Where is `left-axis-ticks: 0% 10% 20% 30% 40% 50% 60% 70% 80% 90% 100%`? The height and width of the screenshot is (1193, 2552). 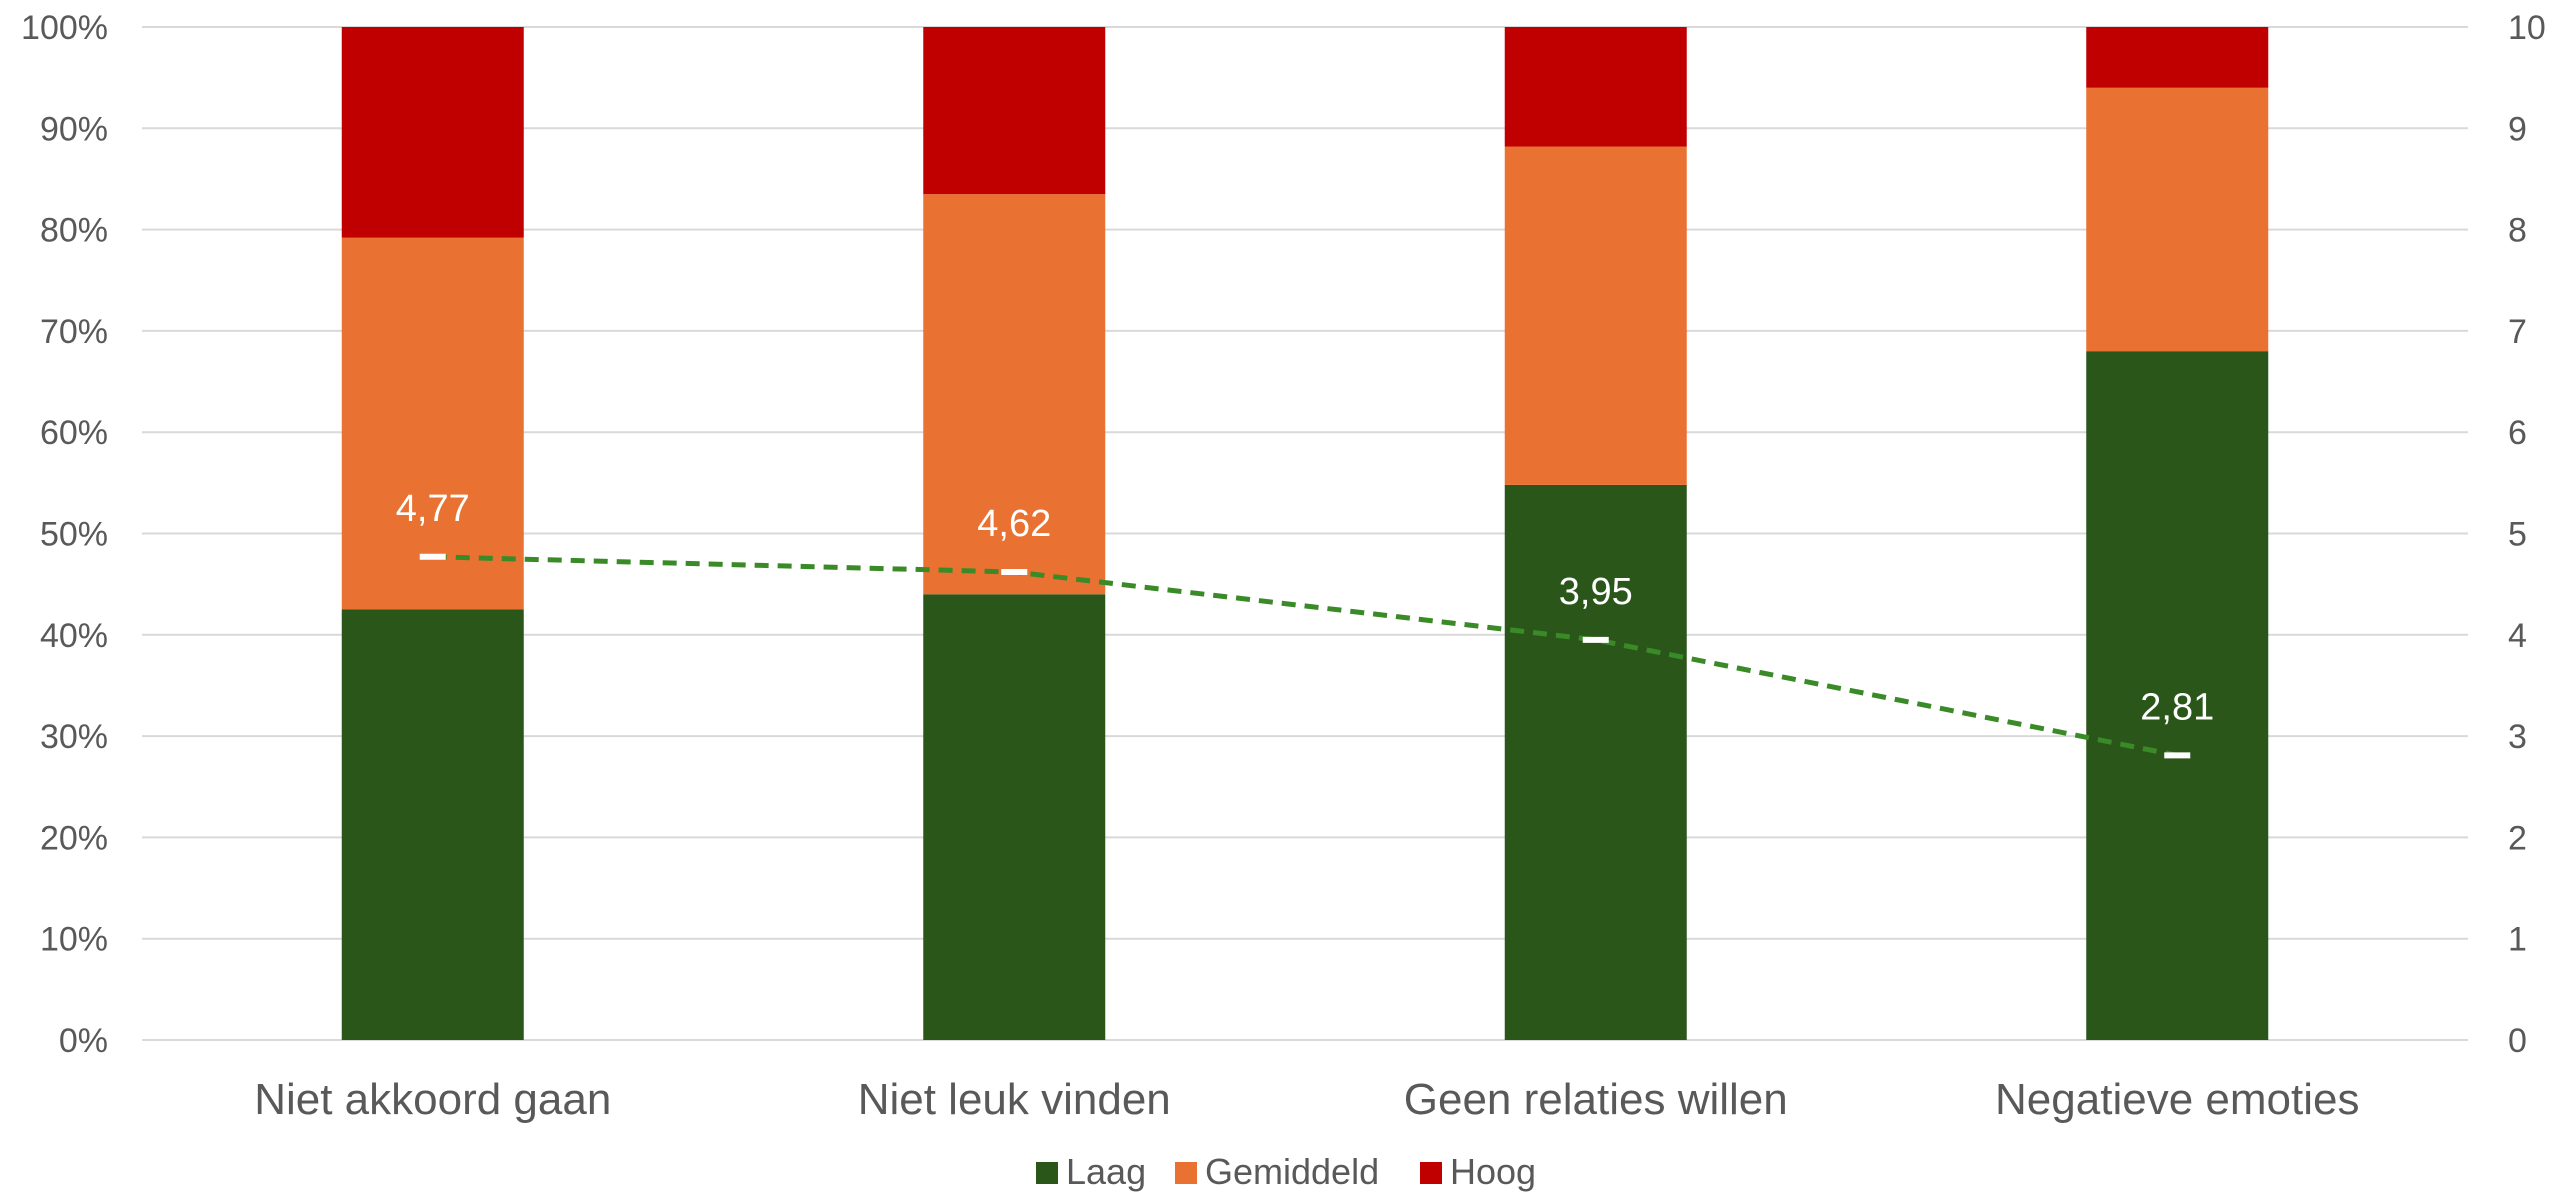 left-axis-ticks: 0% 10% 20% 30% 40% 50% 60% 70% 80% 90% 100% is located at coordinates (64, 534).